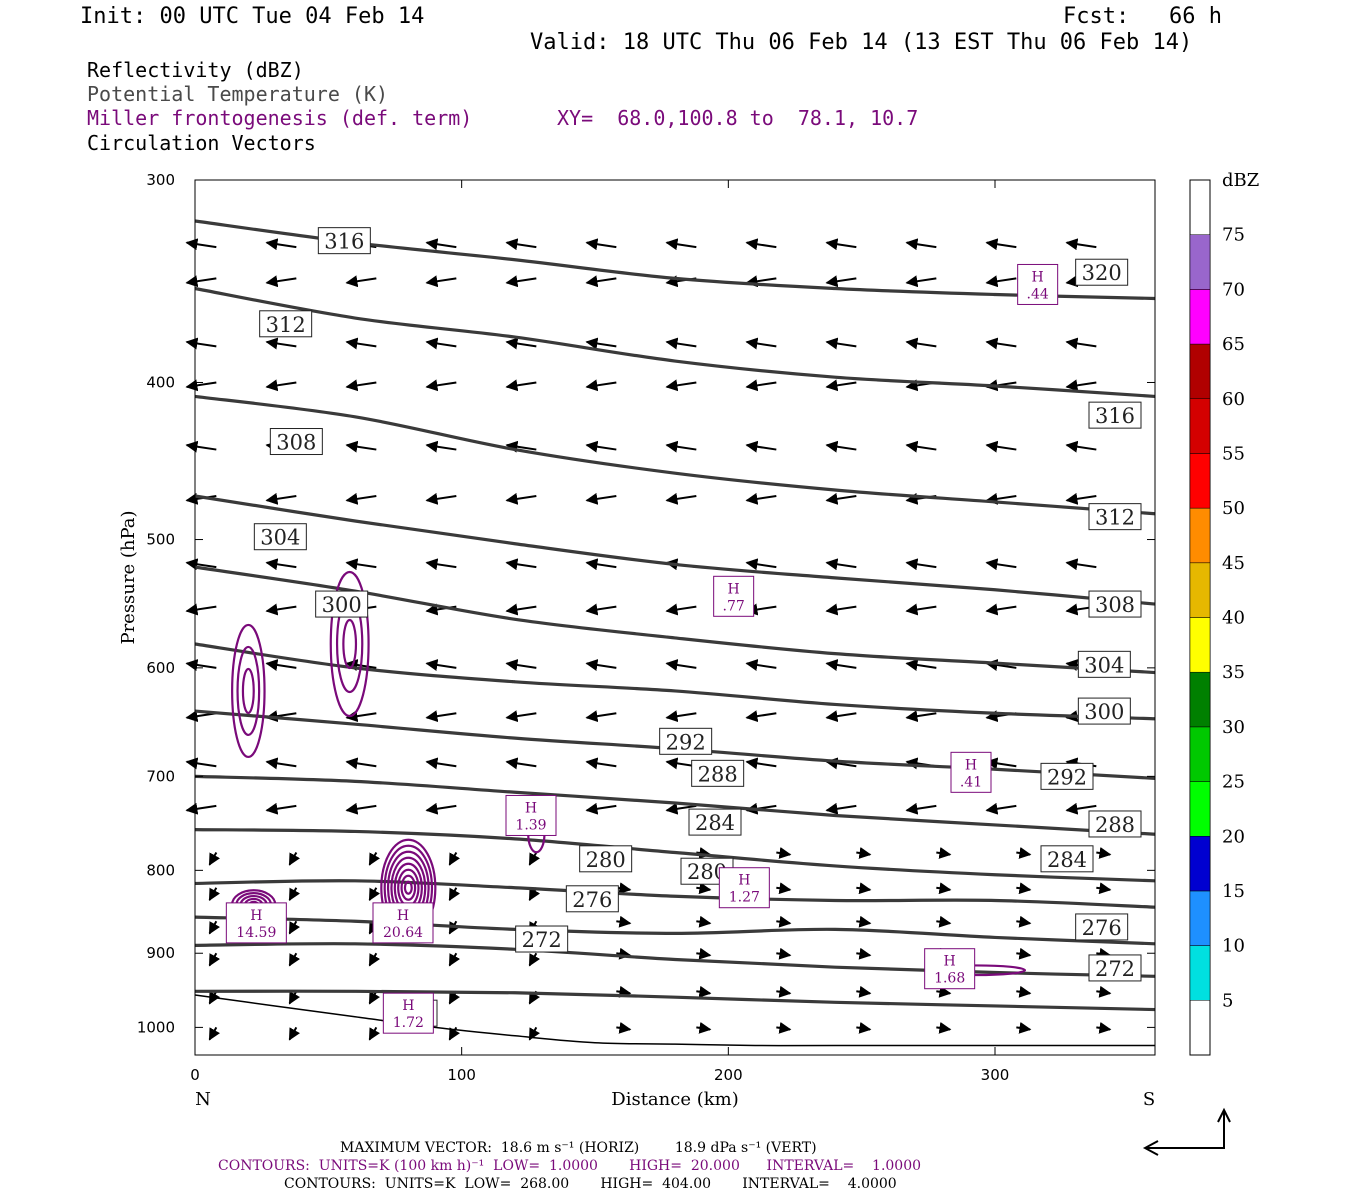 This screenshot has width=1350, height=1200. What do you see at coordinates (744, 898) in the screenshot?
I see `fronto-max-value: 1.27` at bounding box center [744, 898].